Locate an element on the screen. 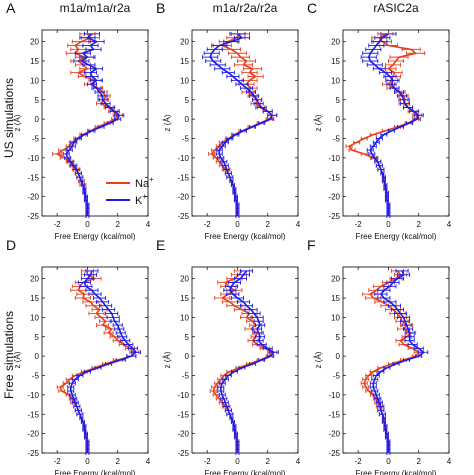 The image size is (474, 475). panel-letter: E is located at coordinates (160, 245).